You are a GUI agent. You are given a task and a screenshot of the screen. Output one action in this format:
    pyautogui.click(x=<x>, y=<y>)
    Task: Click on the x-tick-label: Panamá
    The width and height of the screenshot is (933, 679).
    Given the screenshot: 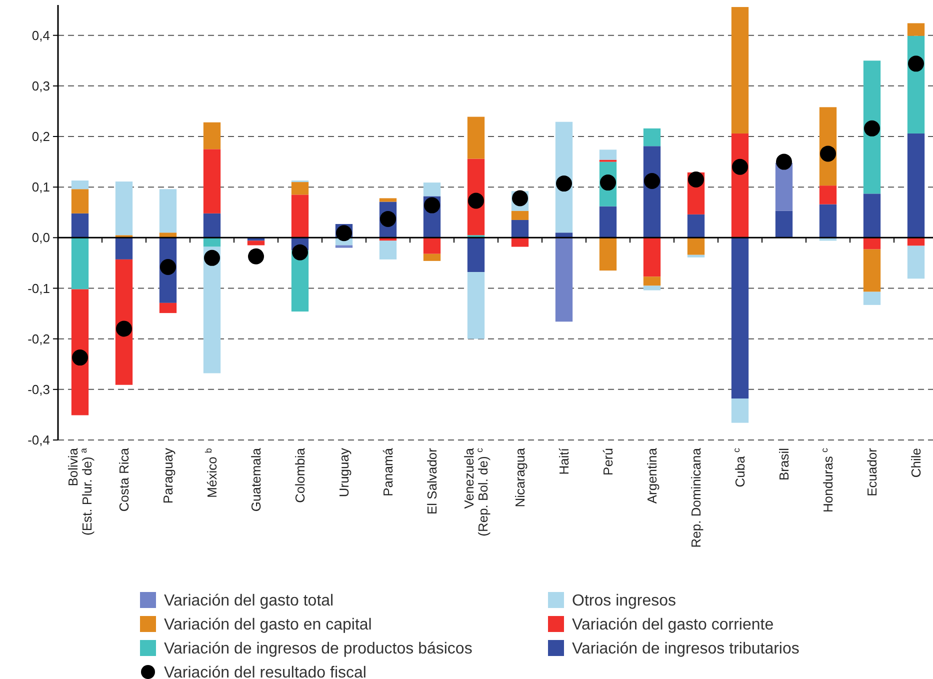 What is the action you would take?
    pyautogui.click(x=388, y=471)
    